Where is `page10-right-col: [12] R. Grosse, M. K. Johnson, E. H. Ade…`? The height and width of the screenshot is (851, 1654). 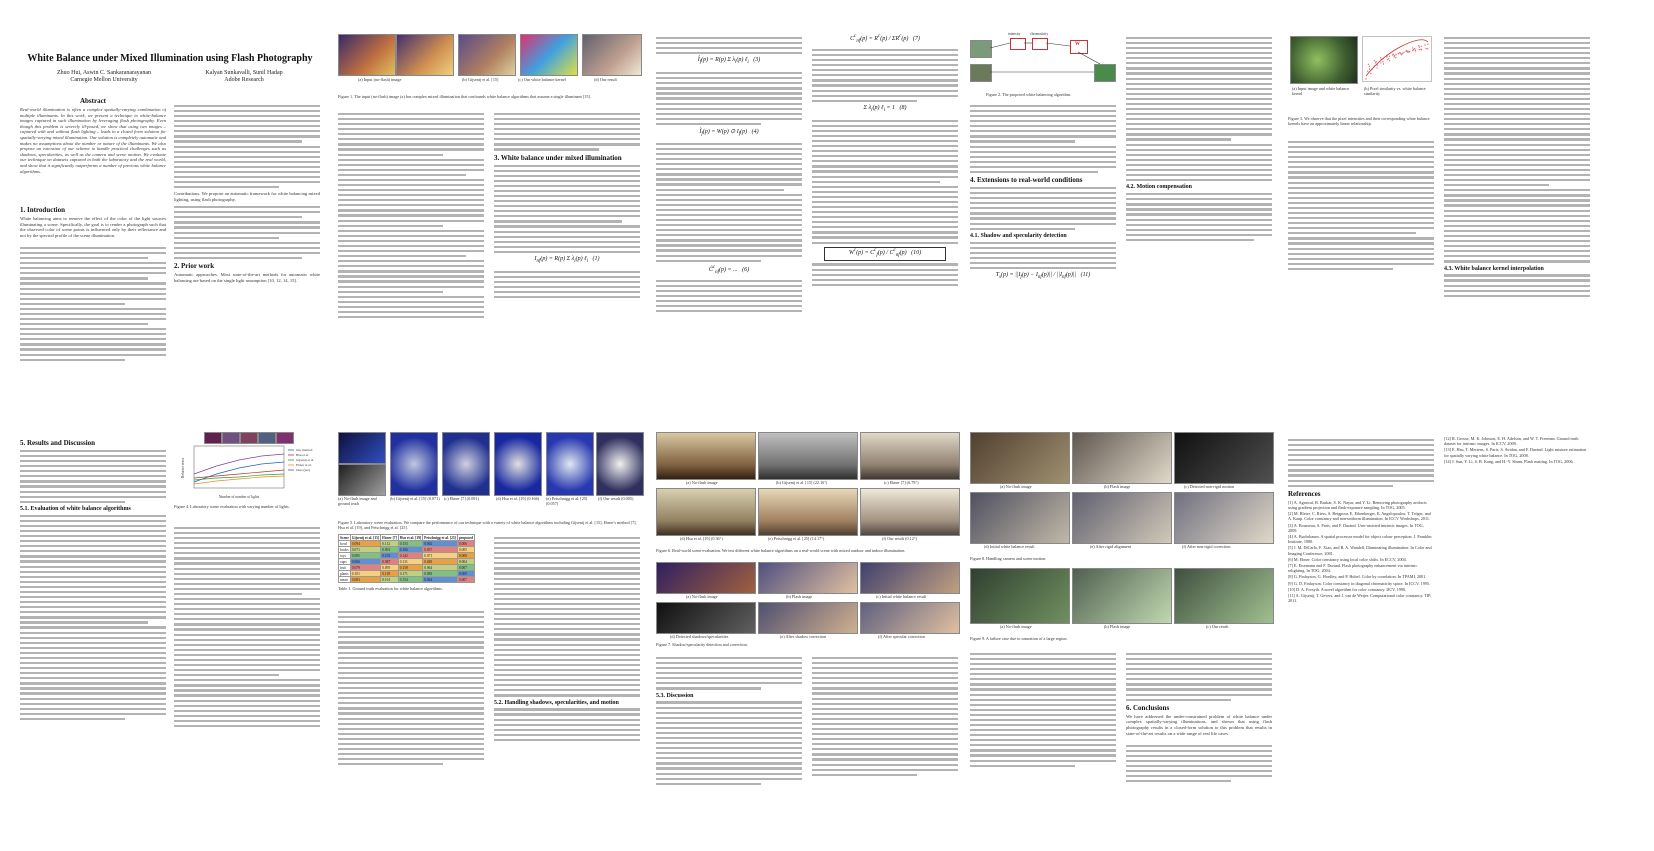
page10-right-col: [12] R. Grosse, M. K. Johnson, E. H. Ade… is located at coordinates (1517, 450).